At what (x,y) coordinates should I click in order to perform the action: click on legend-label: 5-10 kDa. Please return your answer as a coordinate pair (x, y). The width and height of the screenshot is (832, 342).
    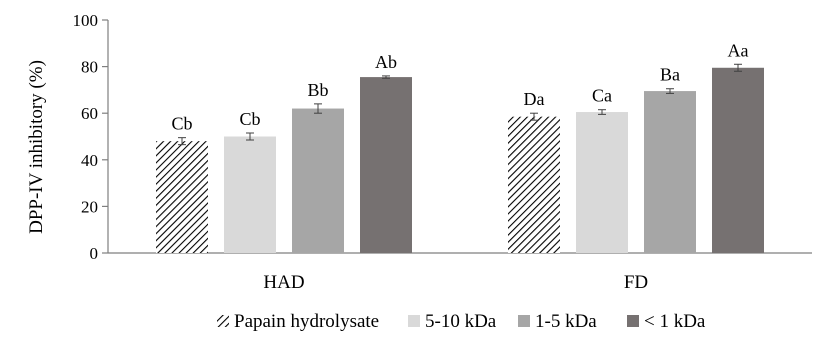
    Looking at the image, I should click on (461, 321).